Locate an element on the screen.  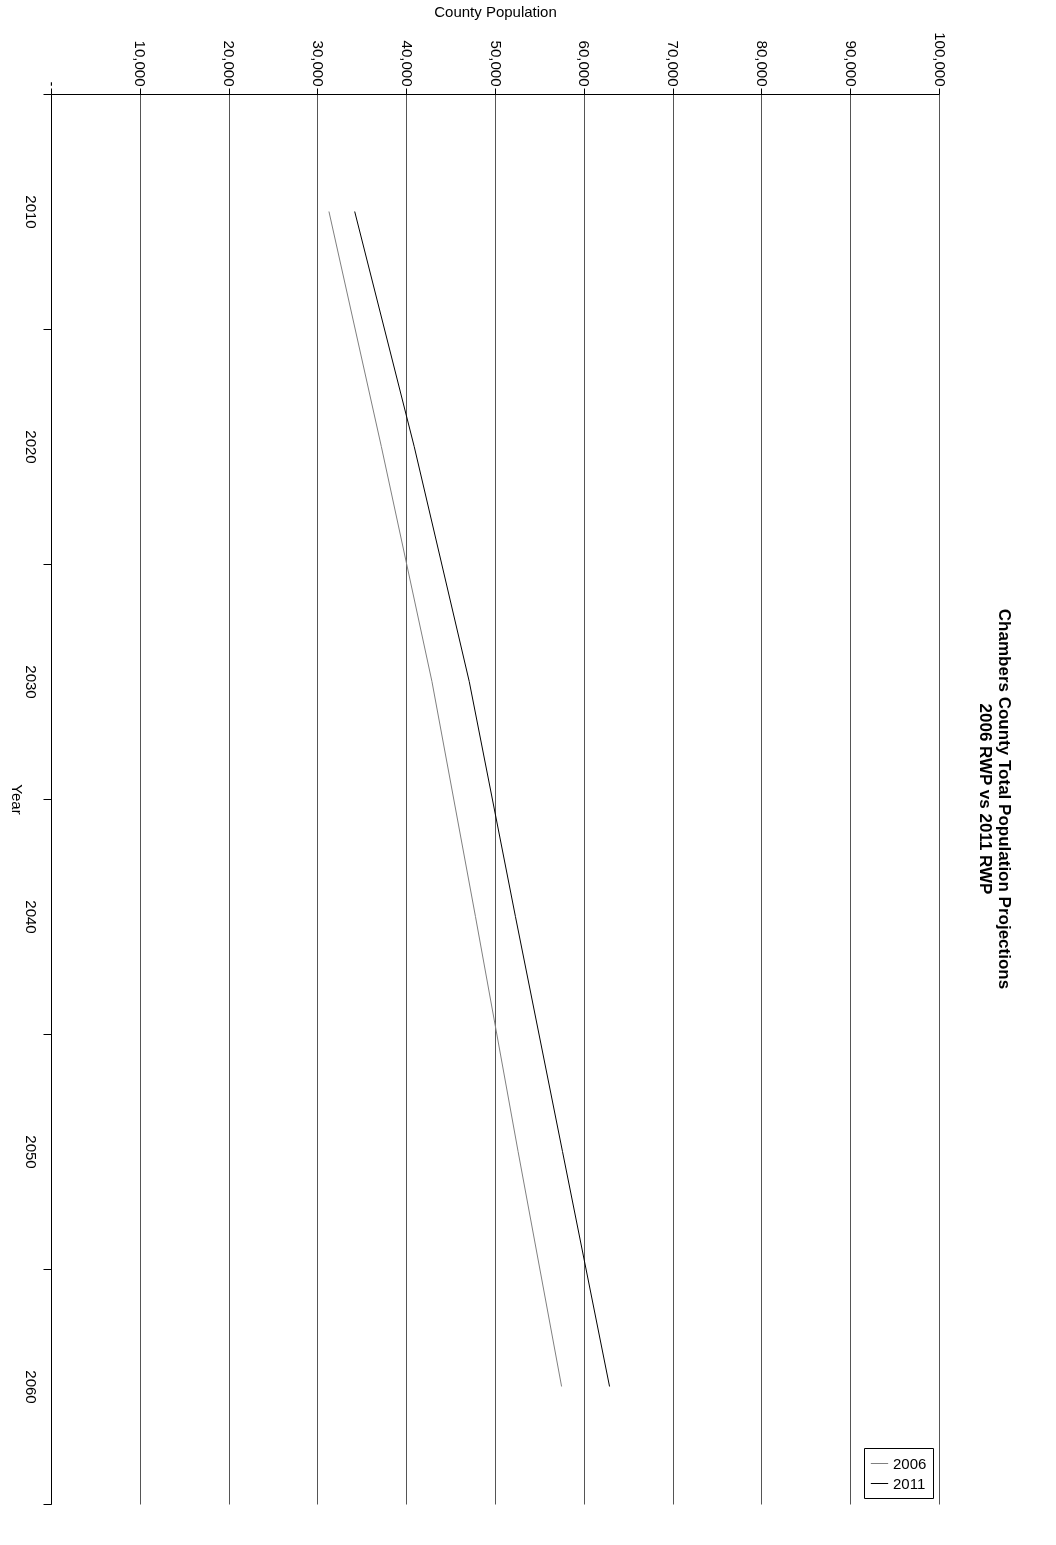
x-tick-label: 40,000 is located at coordinates (407, 63).